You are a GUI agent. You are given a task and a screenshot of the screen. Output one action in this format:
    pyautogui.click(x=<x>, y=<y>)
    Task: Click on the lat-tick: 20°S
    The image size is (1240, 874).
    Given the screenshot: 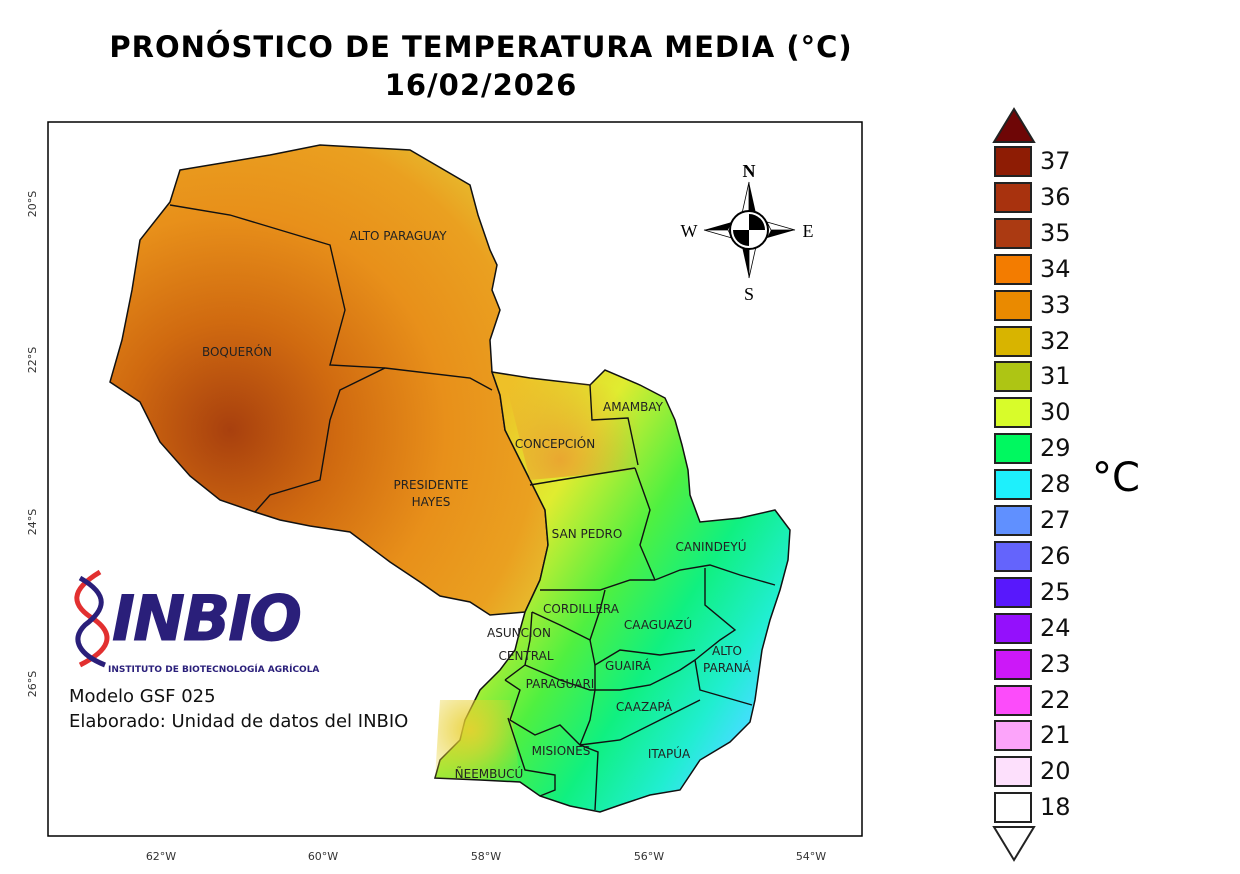 What is the action you would take?
    pyautogui.click(x=32, y=204)
    